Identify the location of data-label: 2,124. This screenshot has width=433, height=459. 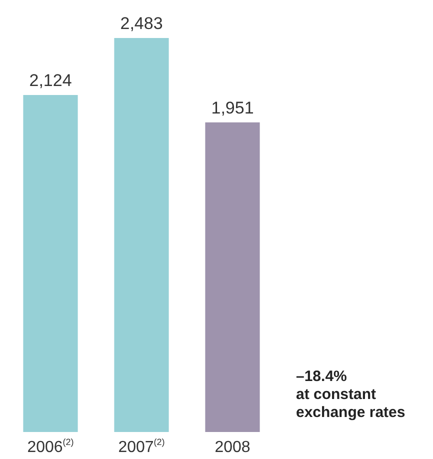
(50, 80).